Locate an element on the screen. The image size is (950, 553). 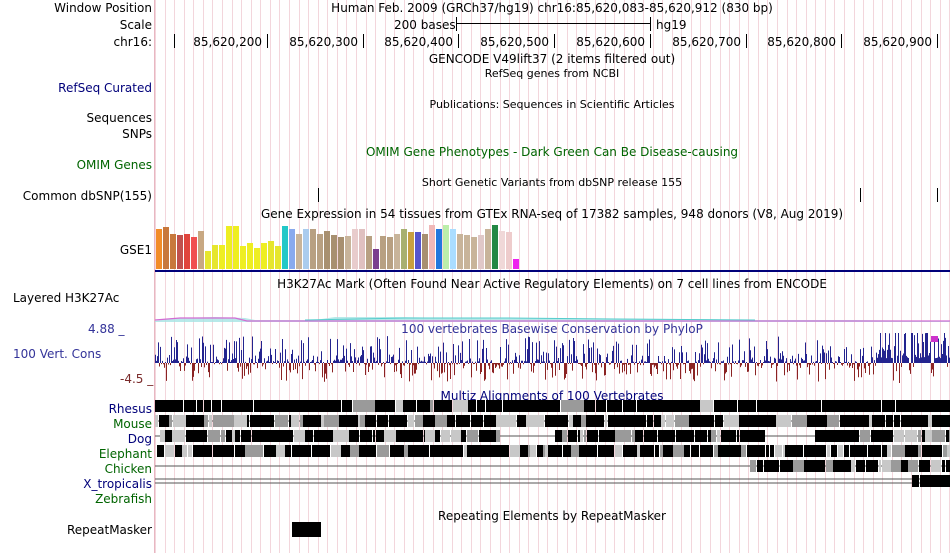
ruler-tick-label: 85,620,300 is located at coordinates (323, 42).